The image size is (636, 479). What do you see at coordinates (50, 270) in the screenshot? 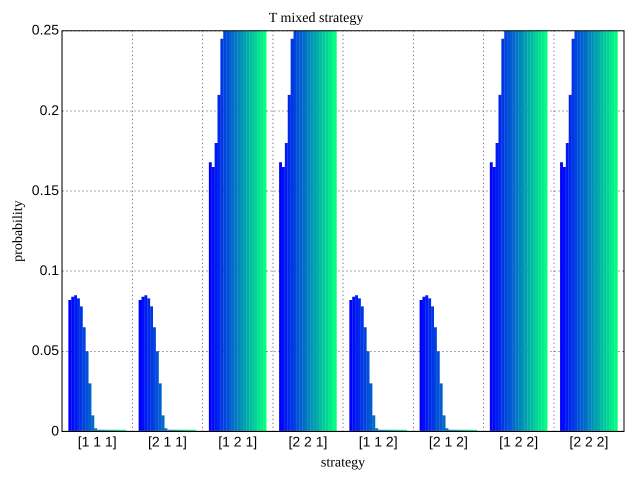
I see `y-tick-label: 0.1` at bounding box center [50, 270].